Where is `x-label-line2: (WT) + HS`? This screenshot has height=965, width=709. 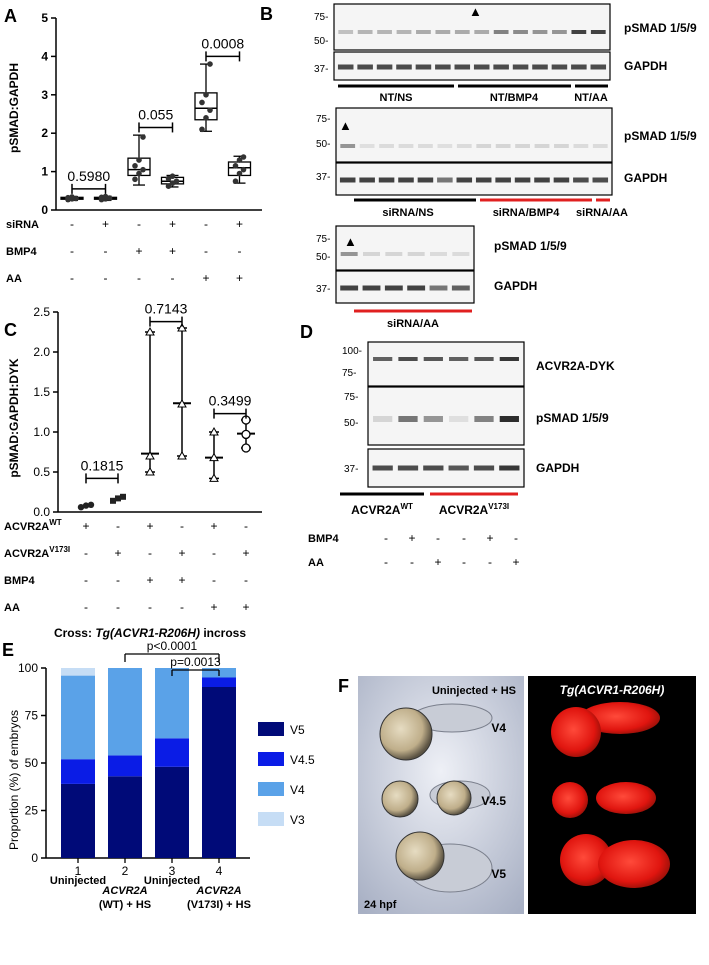
x-label-line2: (WT) + HS is located at coordinates (125, 905).